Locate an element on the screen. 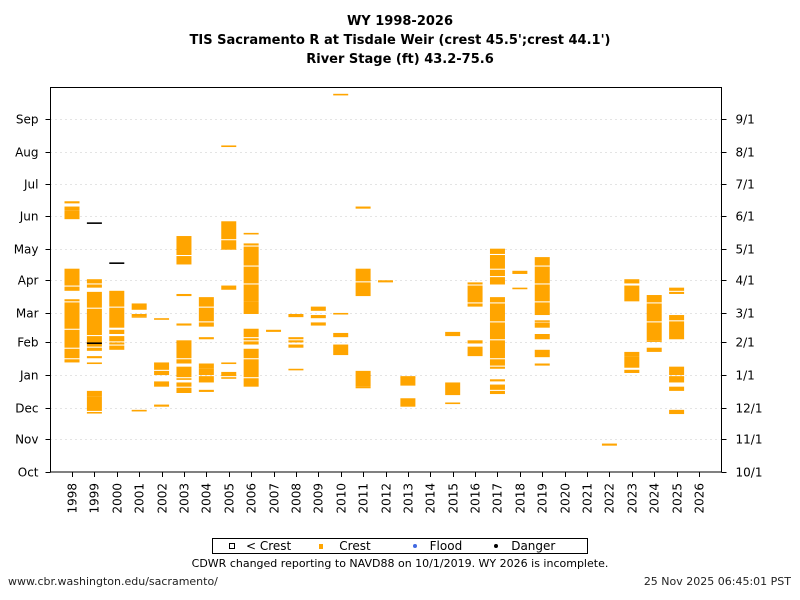 Image resolution: width=800 pixels, height=600 pixels. orange-square-icon is located at coordinates (321, 546).